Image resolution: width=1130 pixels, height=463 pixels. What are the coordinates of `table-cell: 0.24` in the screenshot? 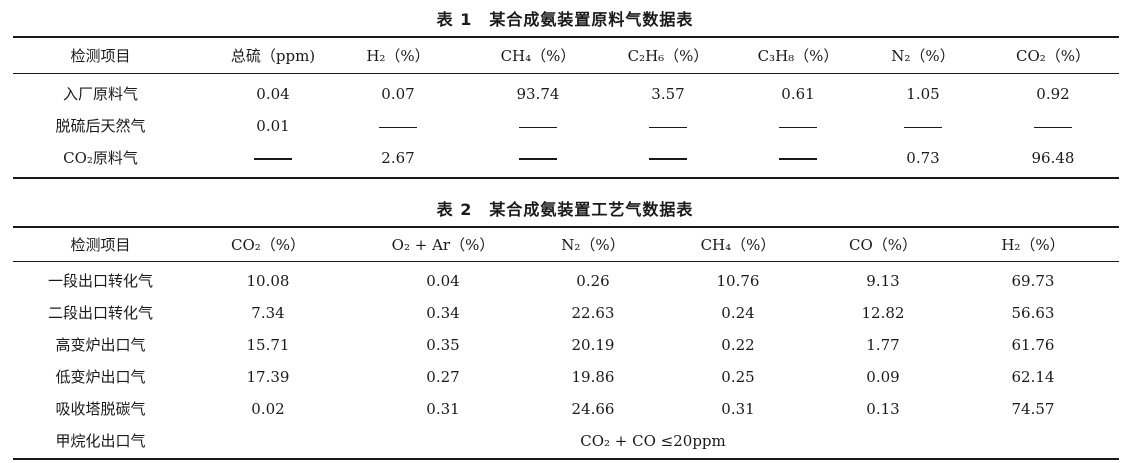 It's located at (738, 313).